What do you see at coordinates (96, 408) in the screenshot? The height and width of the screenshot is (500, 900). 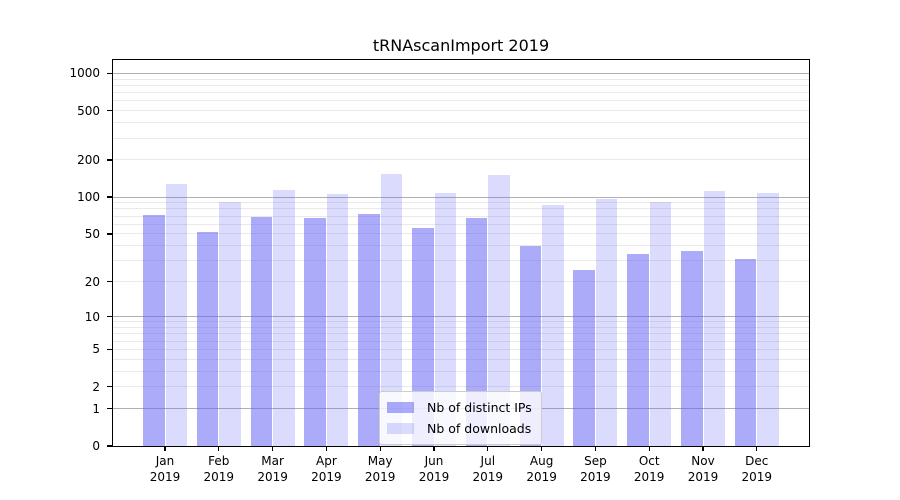 I see `y-tick-label-1: 1` at bounding box center [96, 408].